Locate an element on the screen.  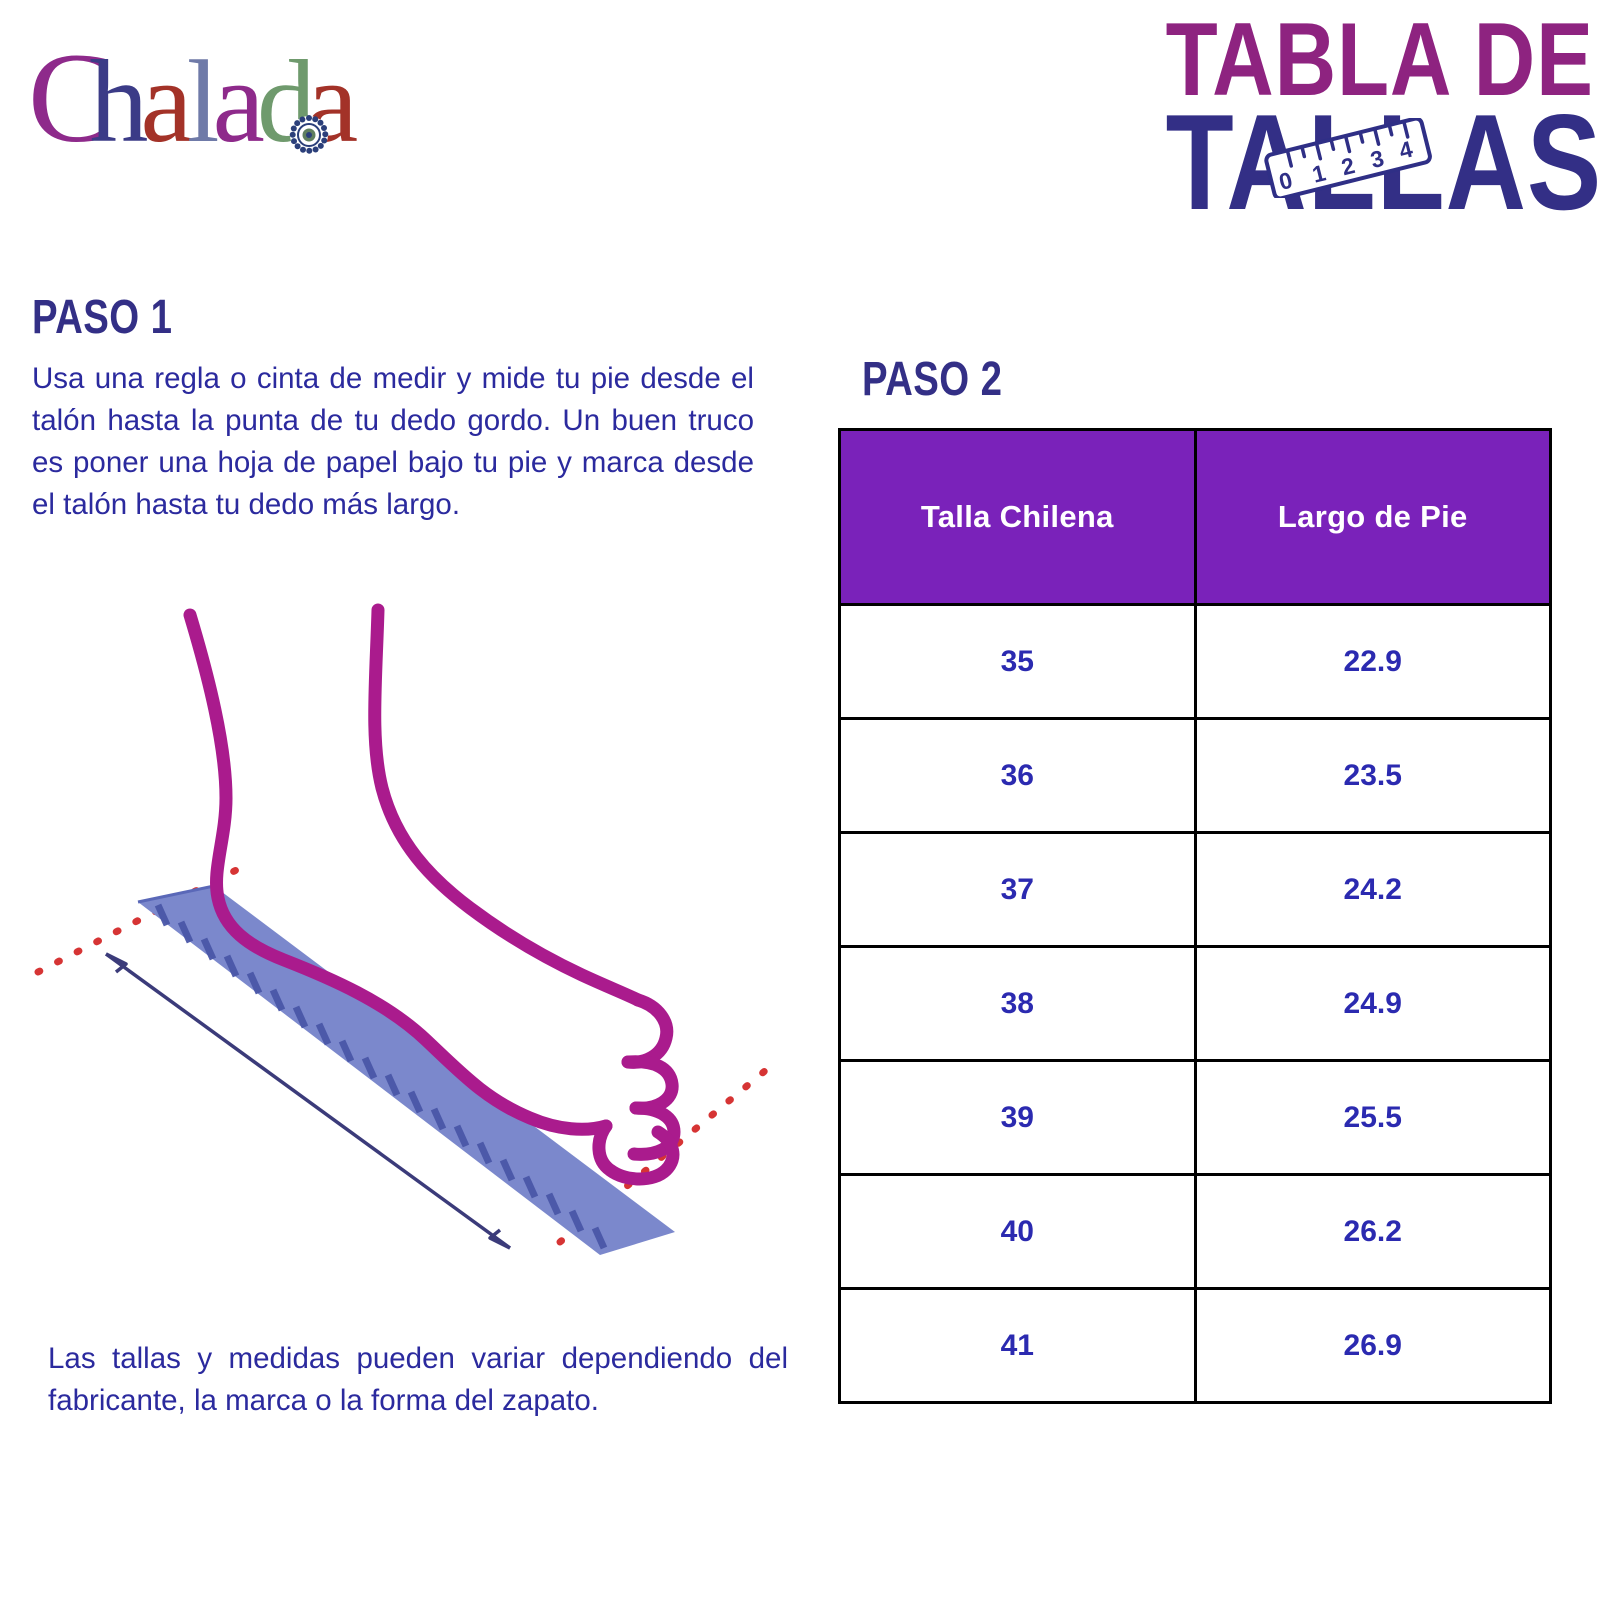
foot-instep-outline is located at coordinates (506, 805).